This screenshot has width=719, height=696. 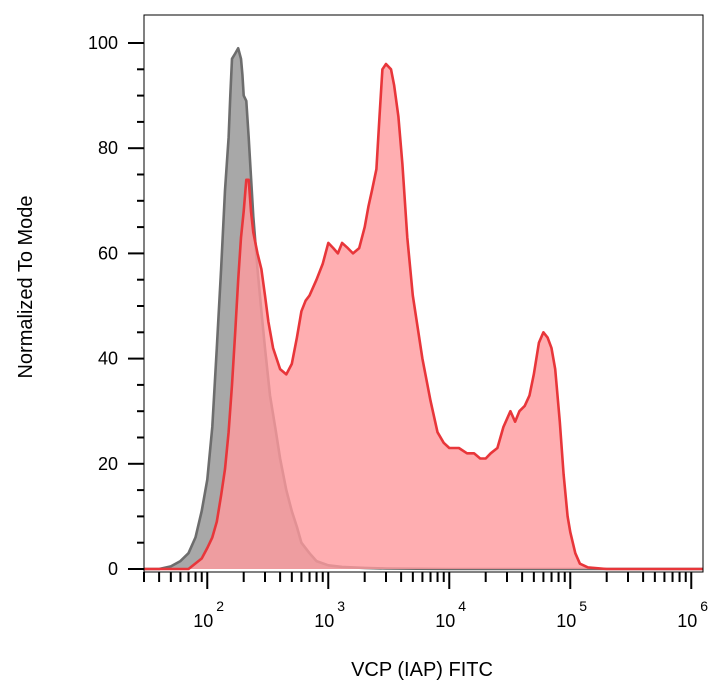 What do you see at coordinates (103, 43) in the screenshot?
I see `y-tick-label: 100` at bounding box center [103, 43].